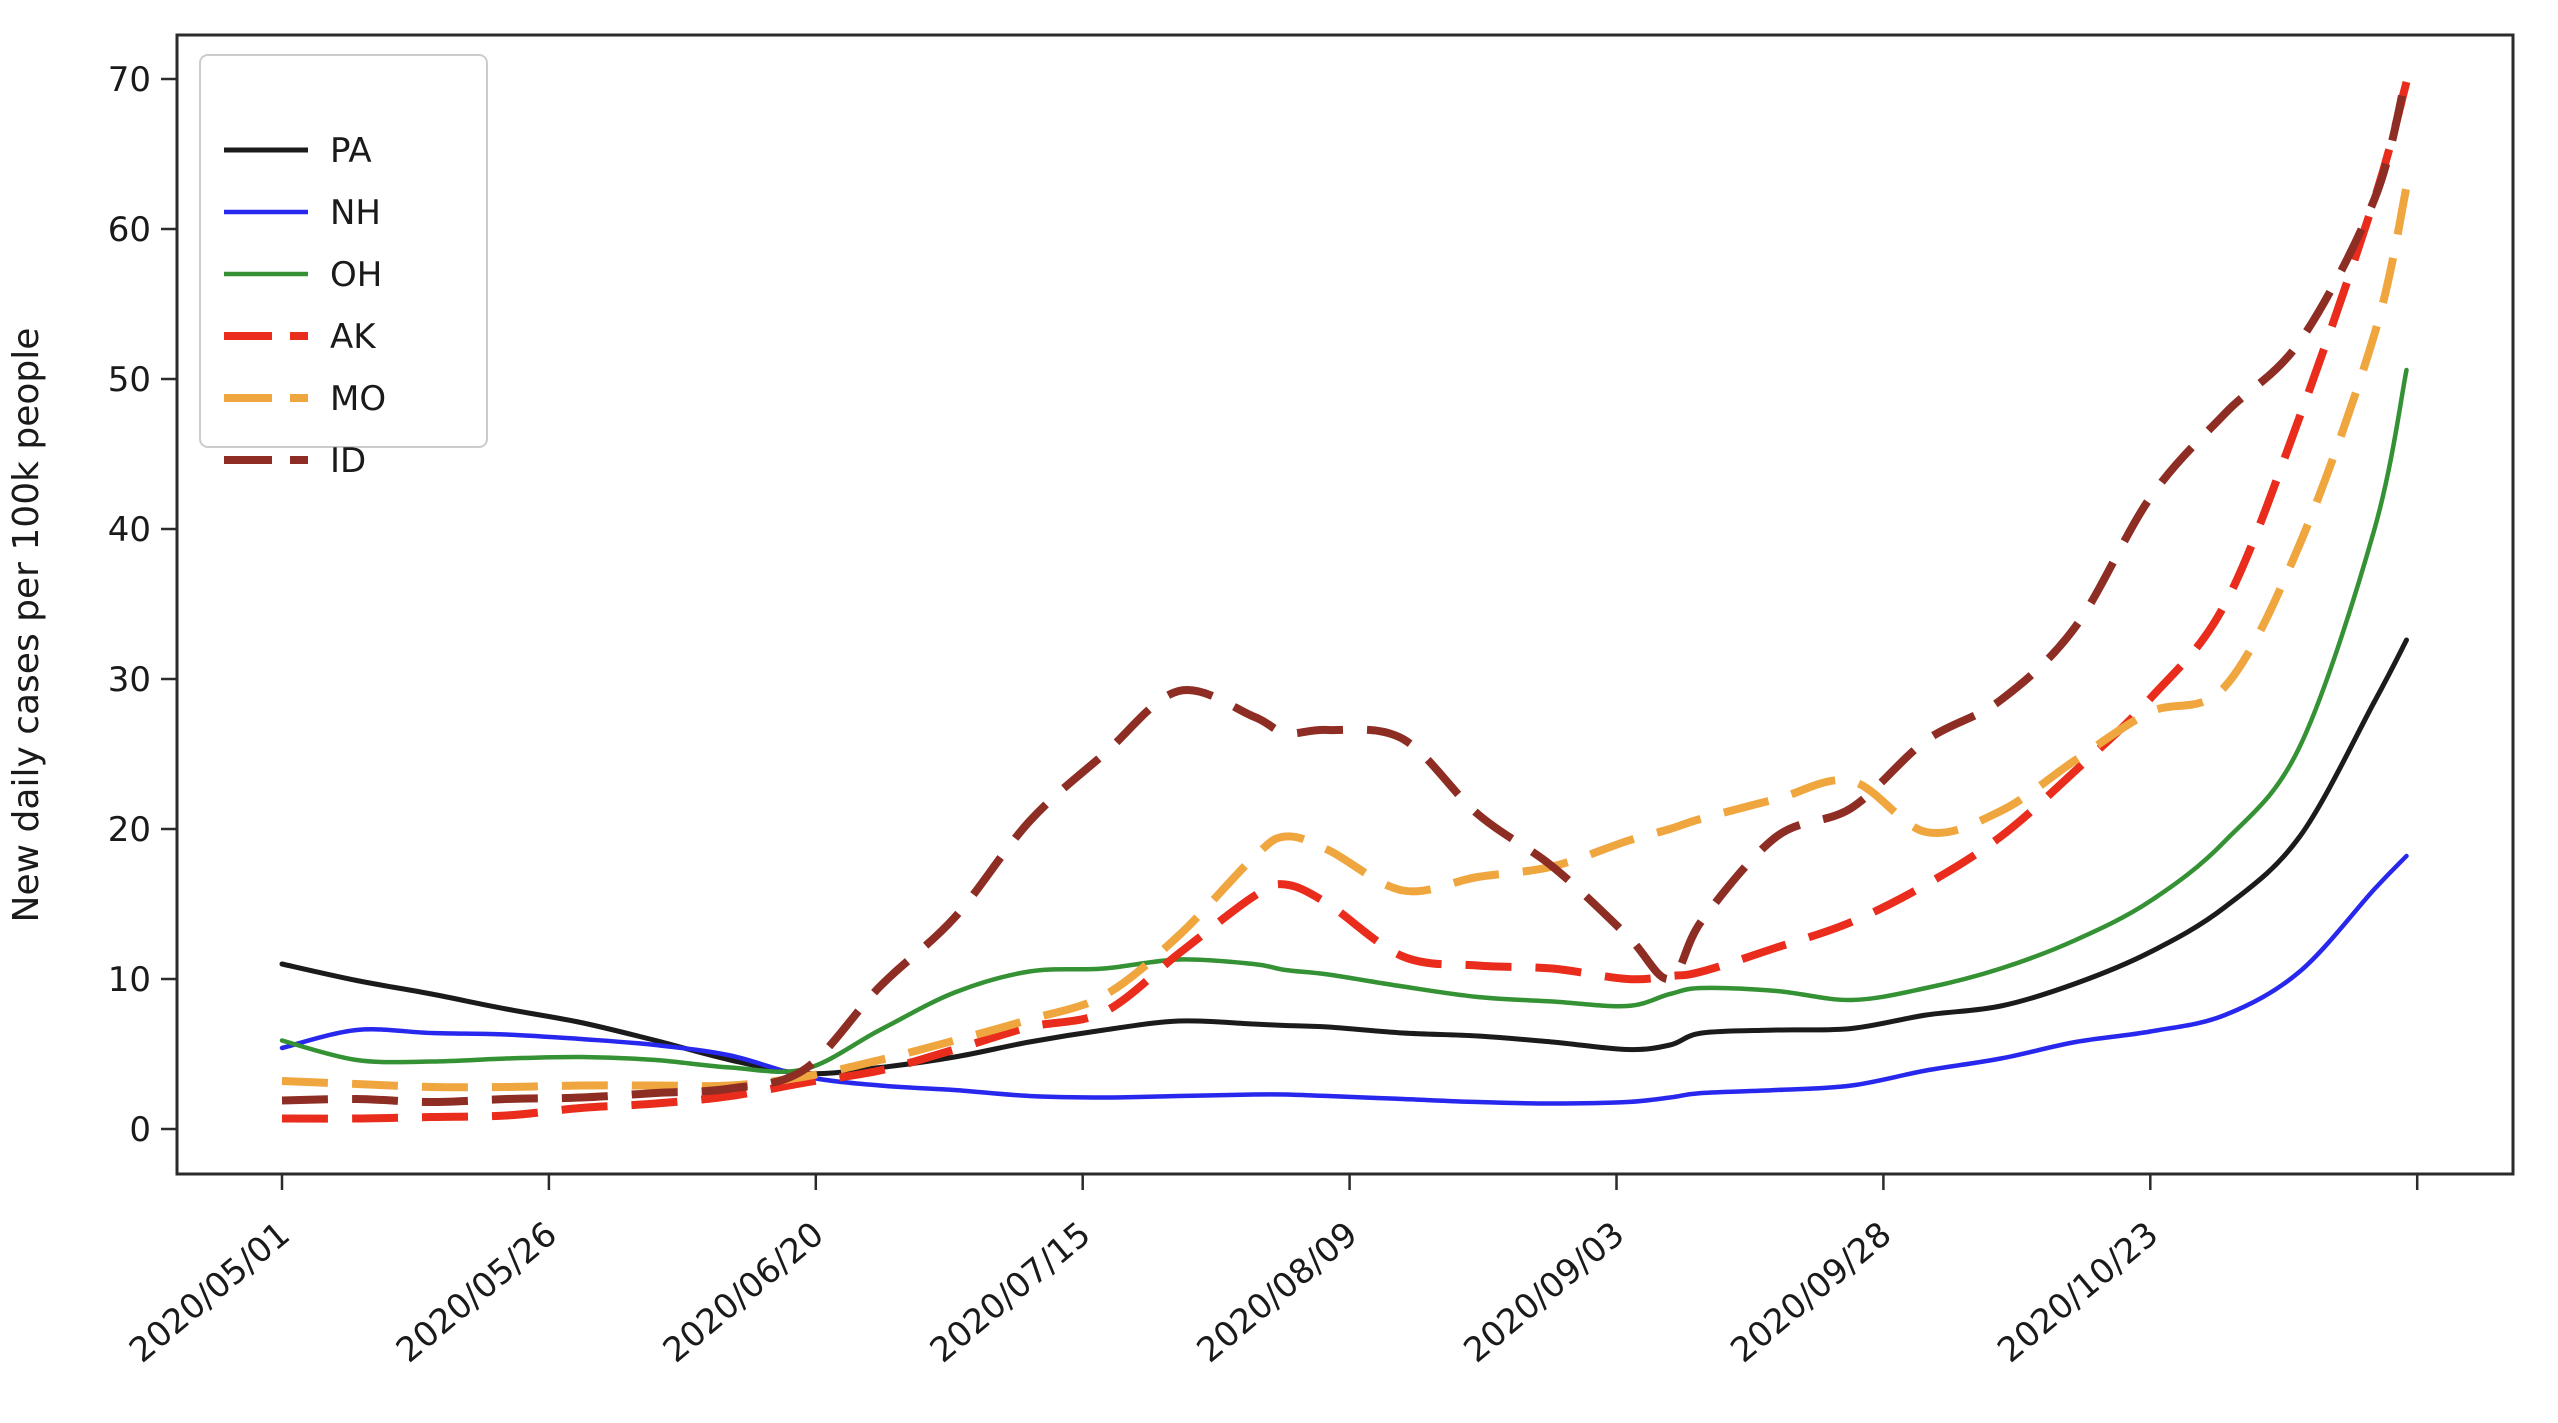 Image resolution: width=2558 pixels, height=1423 pixels. I want to click on legend-item-MO: MO, so click(305, 399).